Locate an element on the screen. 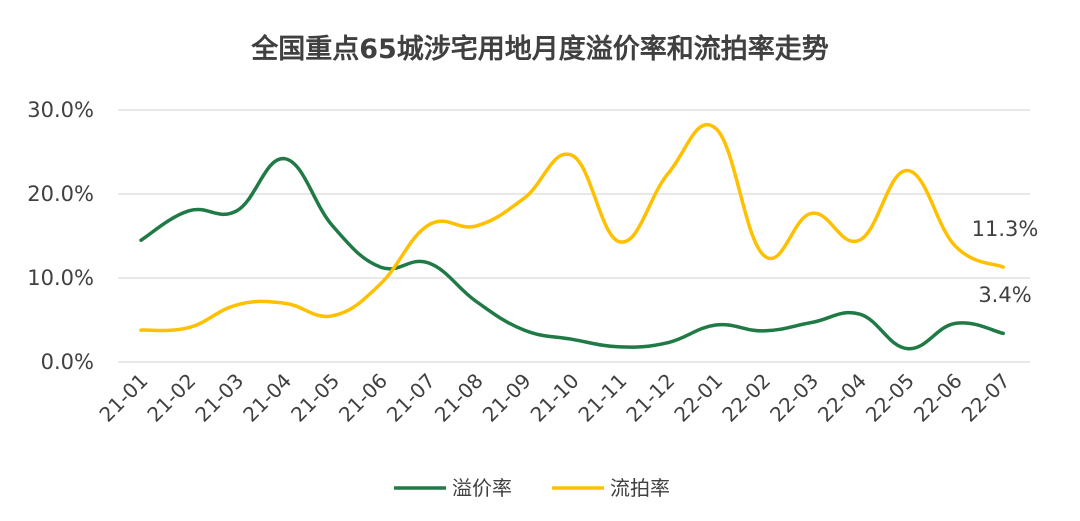 The image size is (1080, 521). x-tick-label: 22-02 is located at coordinates (746, 398).